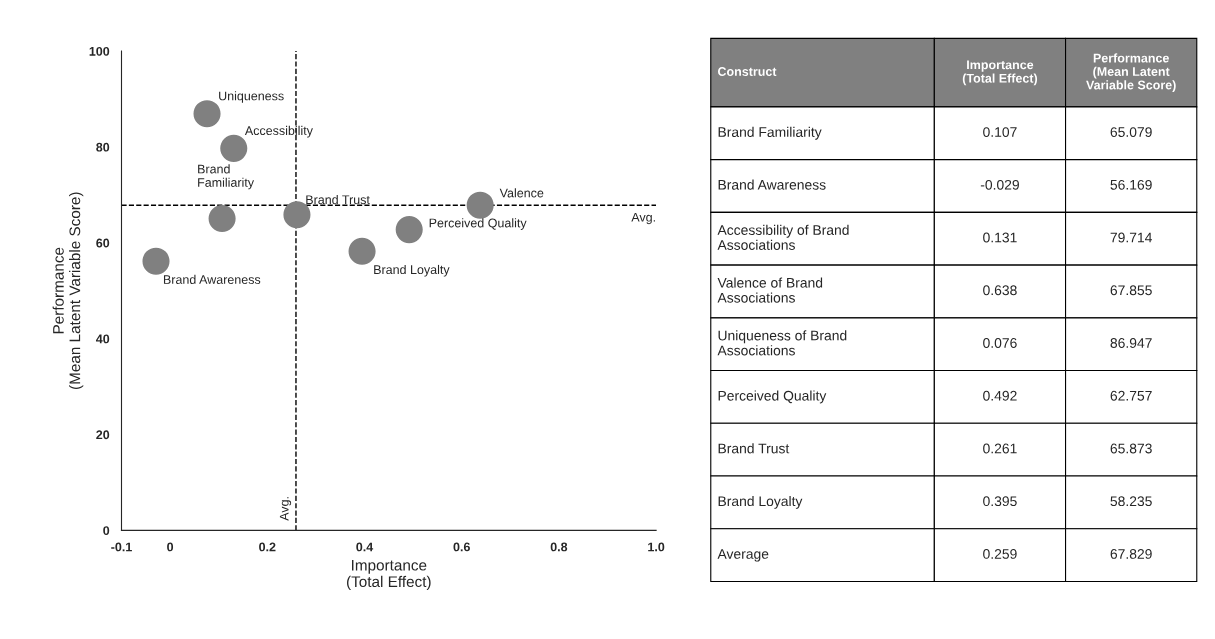 The width and height of the screenshot is (1215, 639). What do you see at coordinates (412, 270) in the screenshot?
I see `annotation: Brand Loyalty` at bounding box center [412, 270].